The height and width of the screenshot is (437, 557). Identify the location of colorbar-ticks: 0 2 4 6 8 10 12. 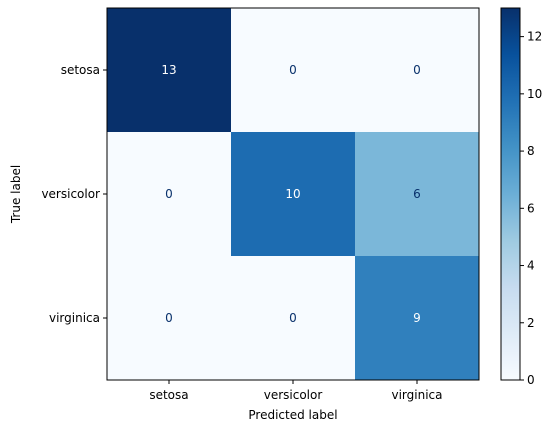
(531, 208).